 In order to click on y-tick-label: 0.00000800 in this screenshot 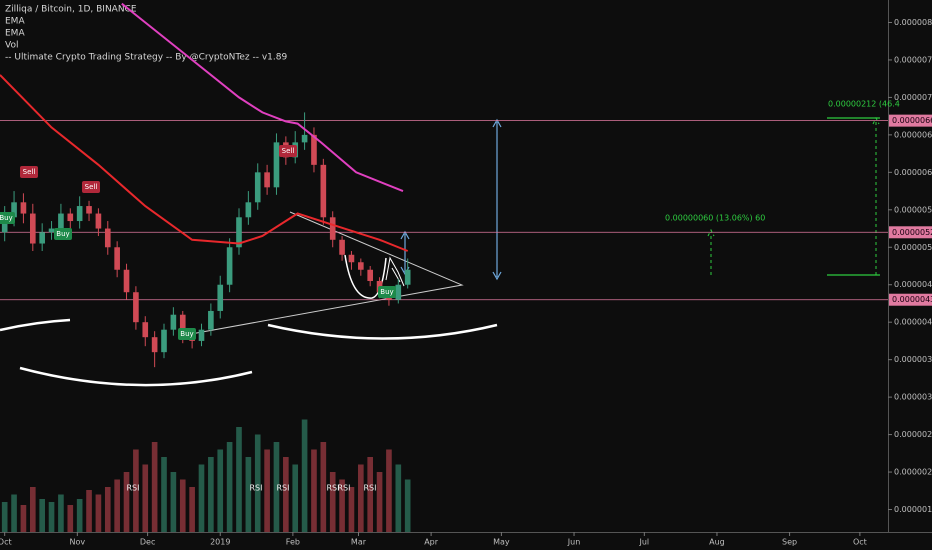, I will do `click(913, 22)`.